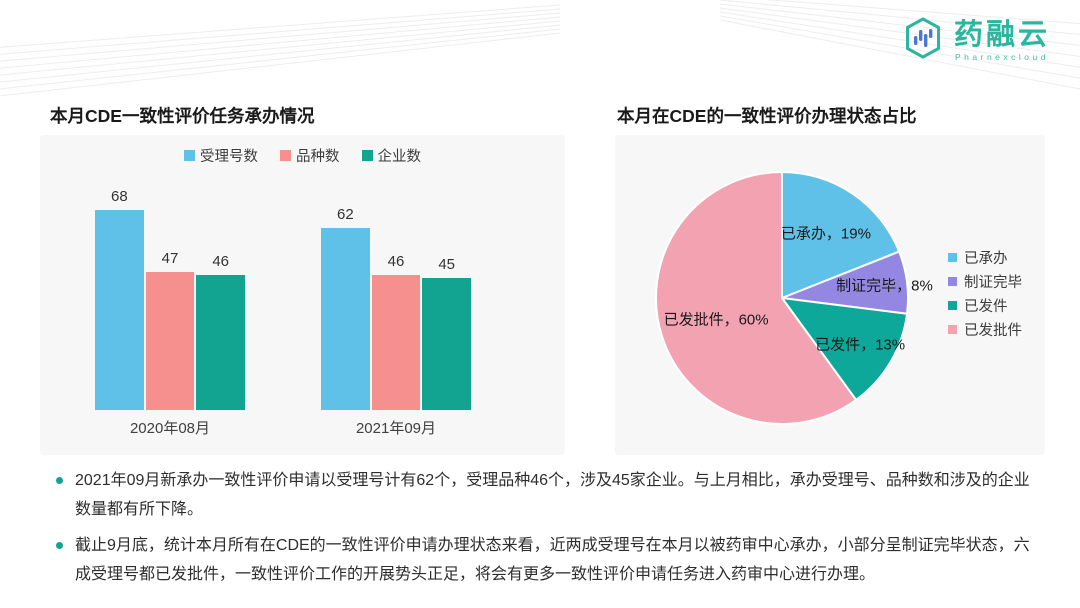 This screenshot has height=608, width=1080. Describe the element at coordinates (182, 116) in the screenshot. I see `bar-chart-title: 本月CDE一致性评价任务承办情况` at that location.